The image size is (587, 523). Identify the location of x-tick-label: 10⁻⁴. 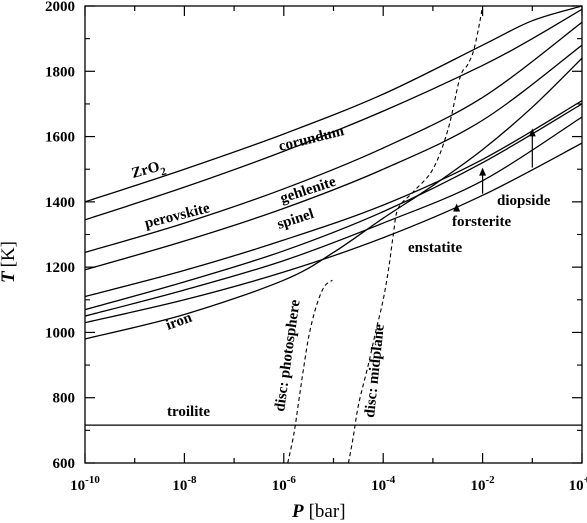
(383, 484).